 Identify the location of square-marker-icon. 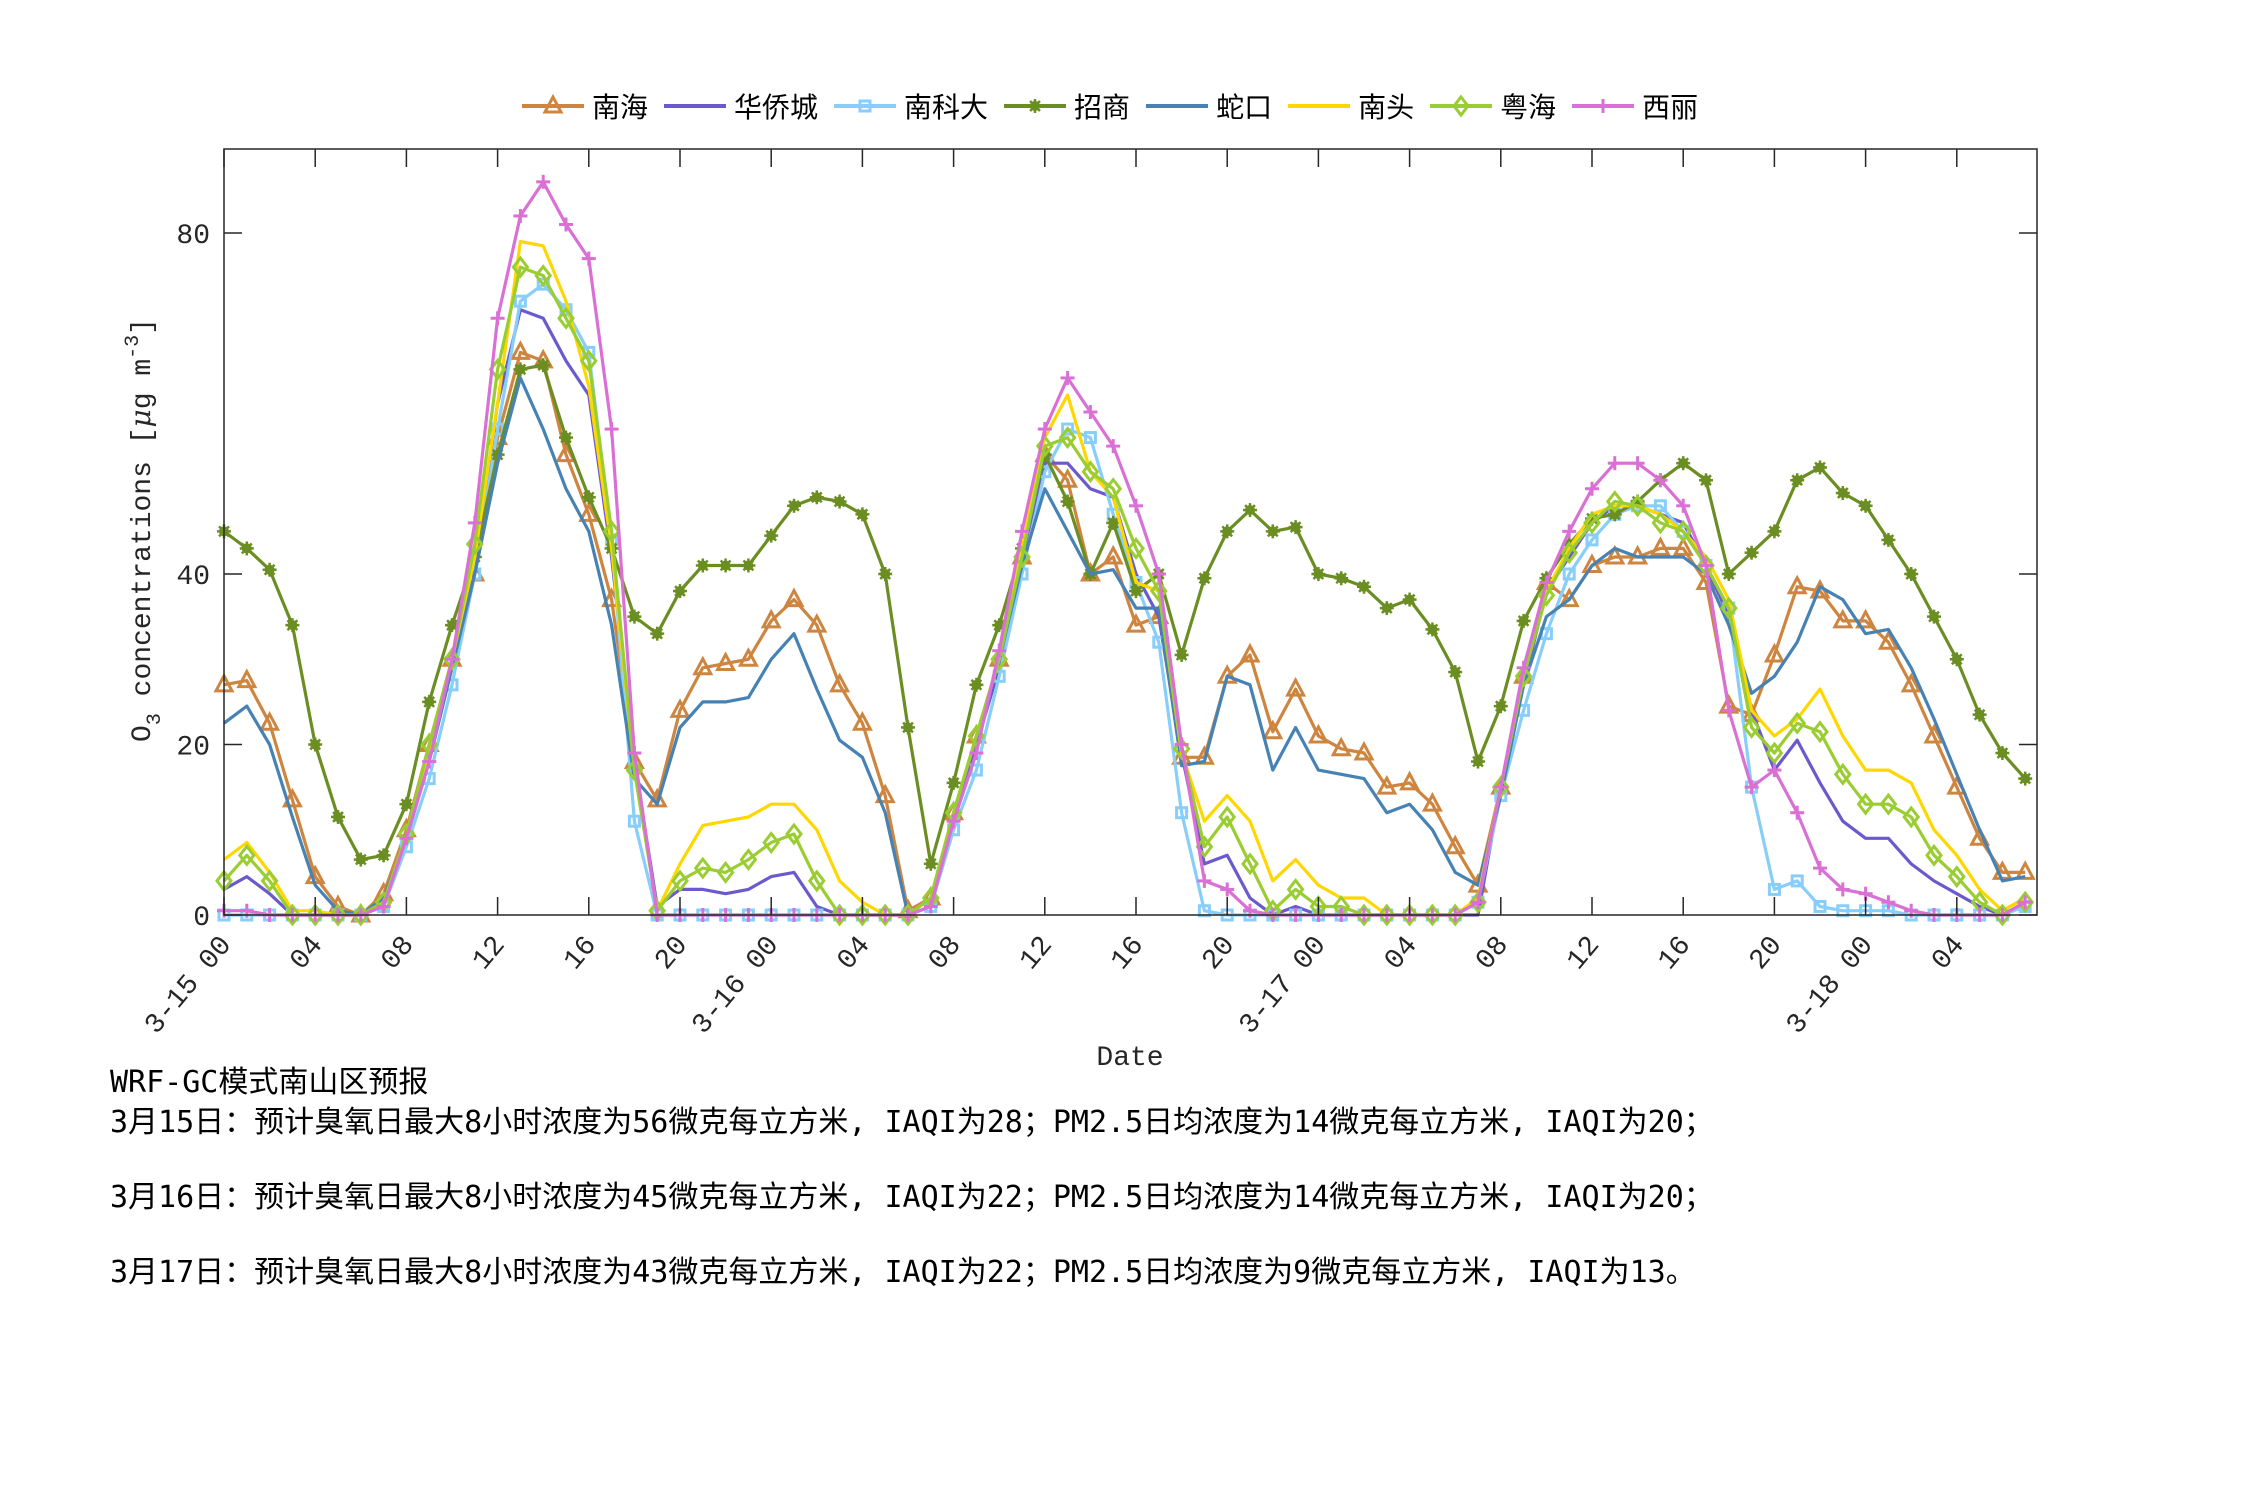
(865, 106).